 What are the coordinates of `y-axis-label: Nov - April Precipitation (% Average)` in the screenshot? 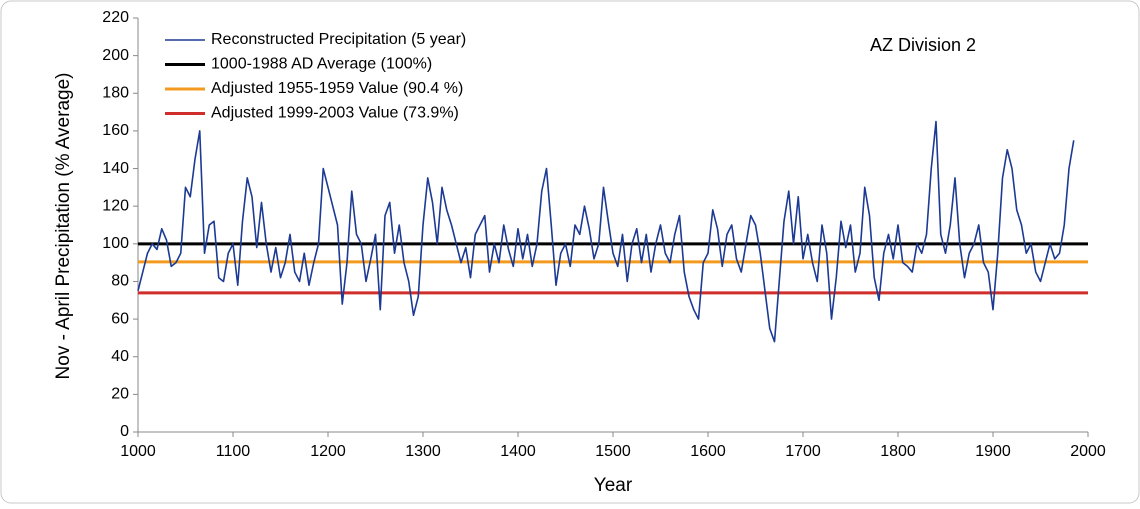 It's located at (63, 226).